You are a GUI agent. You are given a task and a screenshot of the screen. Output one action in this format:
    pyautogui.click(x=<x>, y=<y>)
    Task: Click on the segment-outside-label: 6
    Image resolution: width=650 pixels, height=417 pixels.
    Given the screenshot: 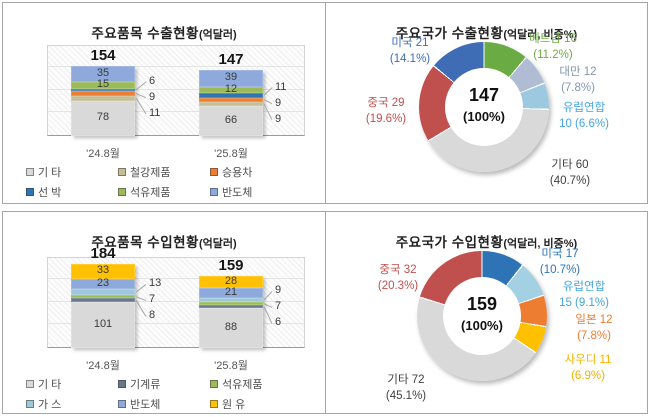 What is the action you would take?
    pyautogui.click(x=152, y=80)
    